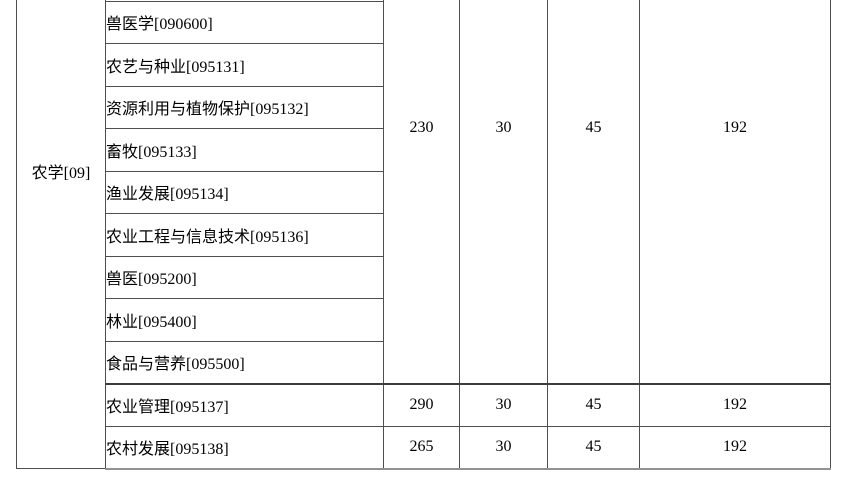  I want to click on table-row: 农艺与种业[095131], so click(424, 65).